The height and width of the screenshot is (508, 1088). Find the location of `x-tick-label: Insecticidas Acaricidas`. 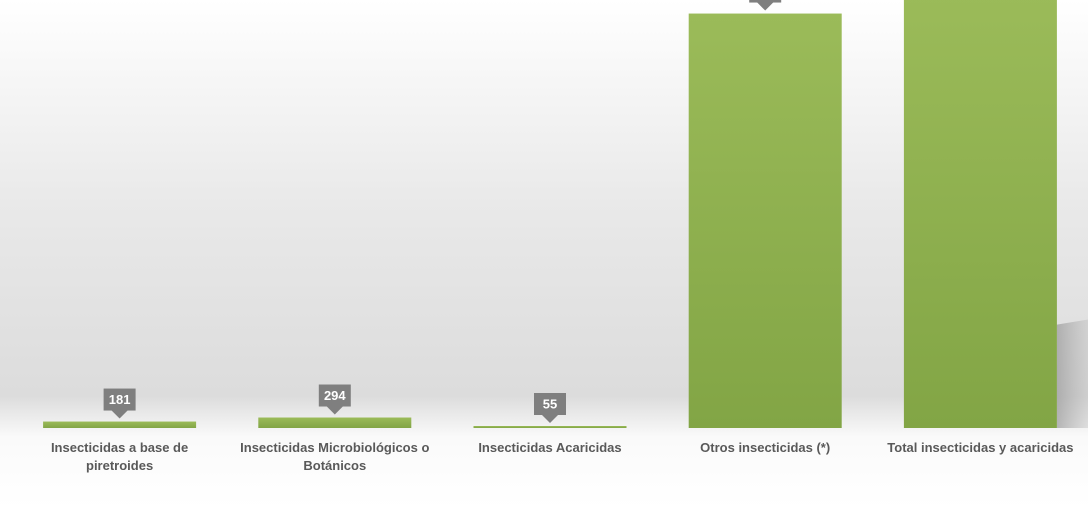

x-tick-label: Insecticidas Acaricidas is located at coordinates (550, 447).